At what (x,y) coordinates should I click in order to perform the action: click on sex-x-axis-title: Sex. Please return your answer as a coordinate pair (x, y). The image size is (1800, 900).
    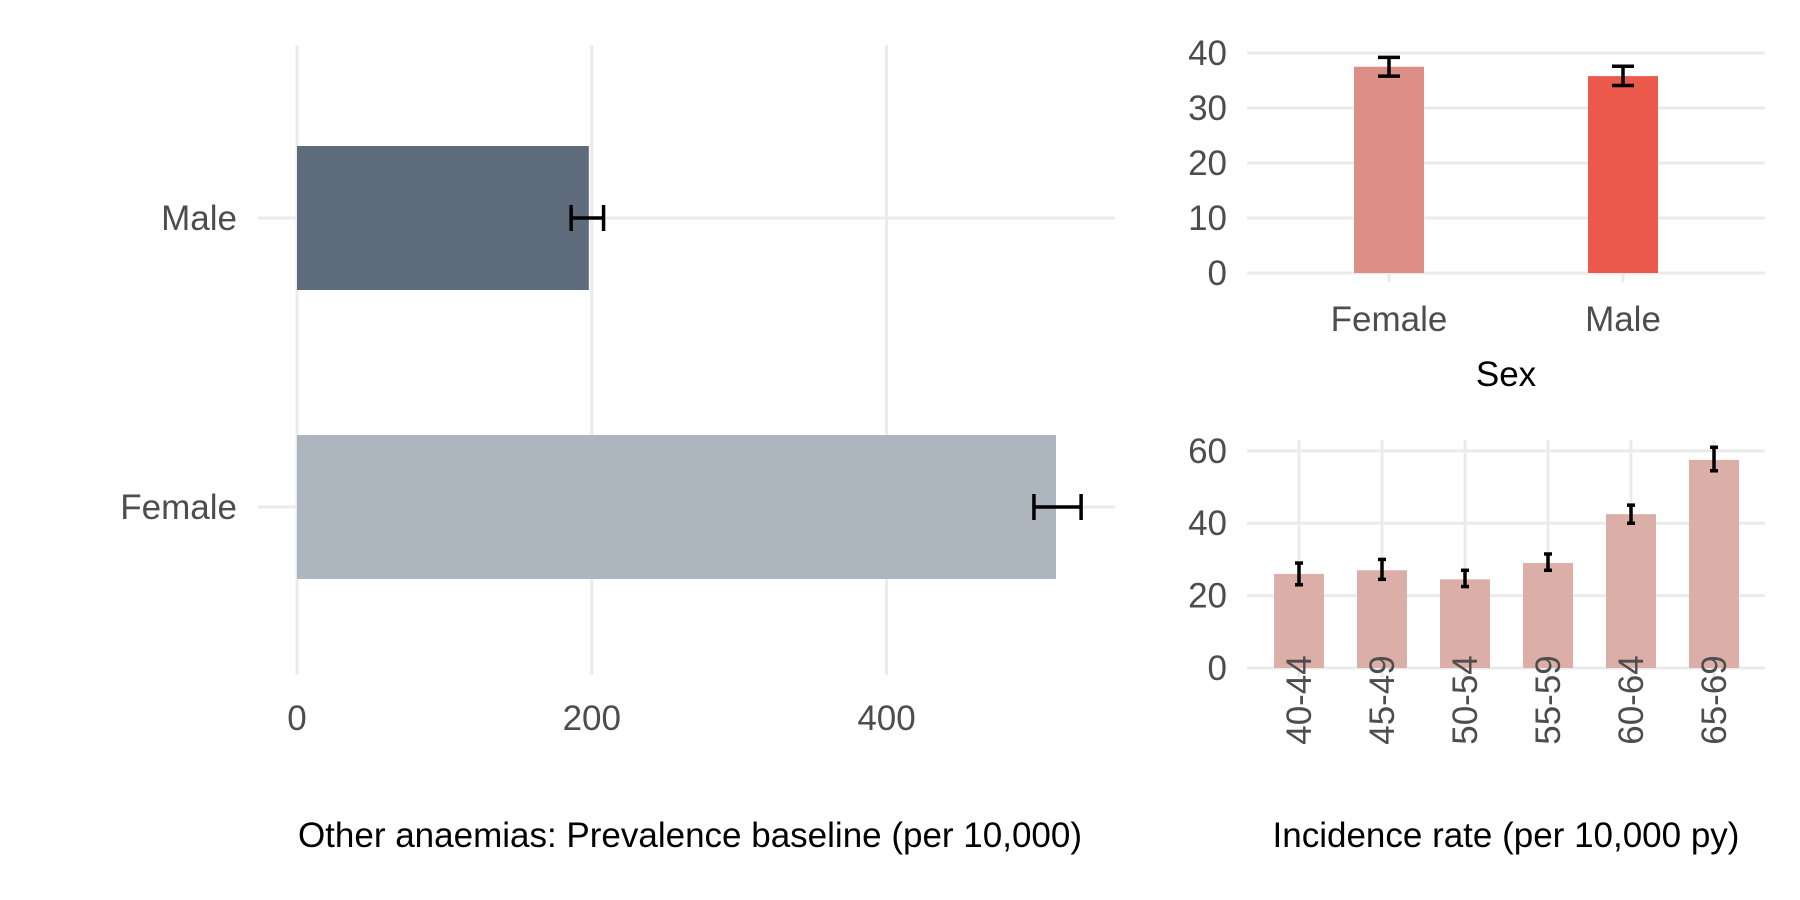
    Looking at the image, I should click on (1506, 374).